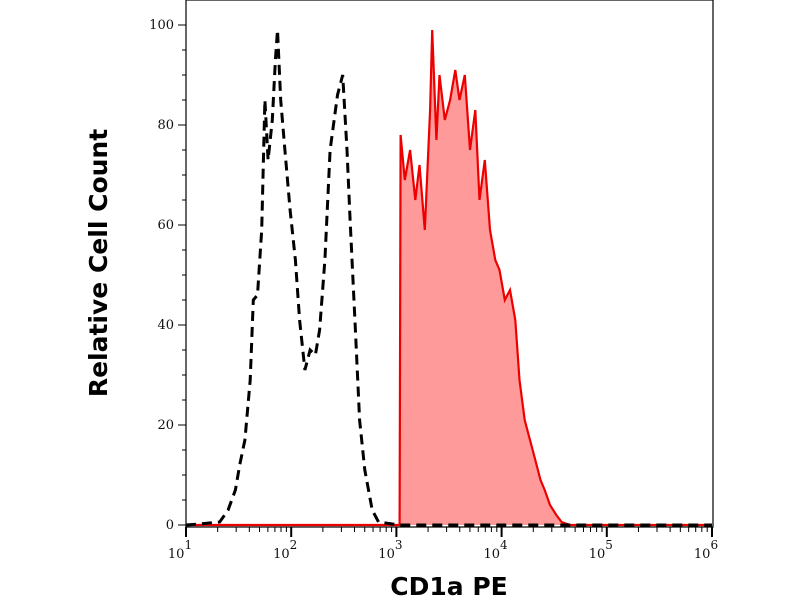  Describe the element at coordinates (180, 550) in the screenshot. I see `x-tick-label: 10¹` at that location.